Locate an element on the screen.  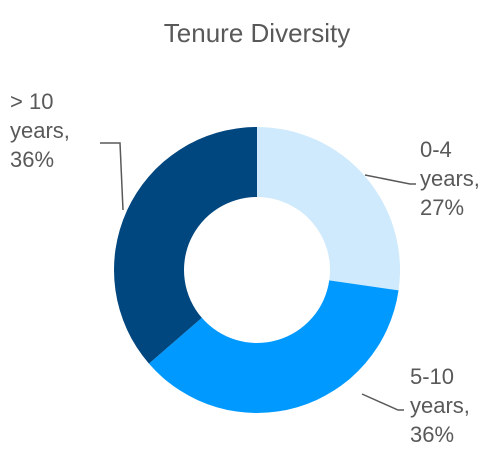
data-label: 5-10 years, 36% is located at coordinates (440, 405).